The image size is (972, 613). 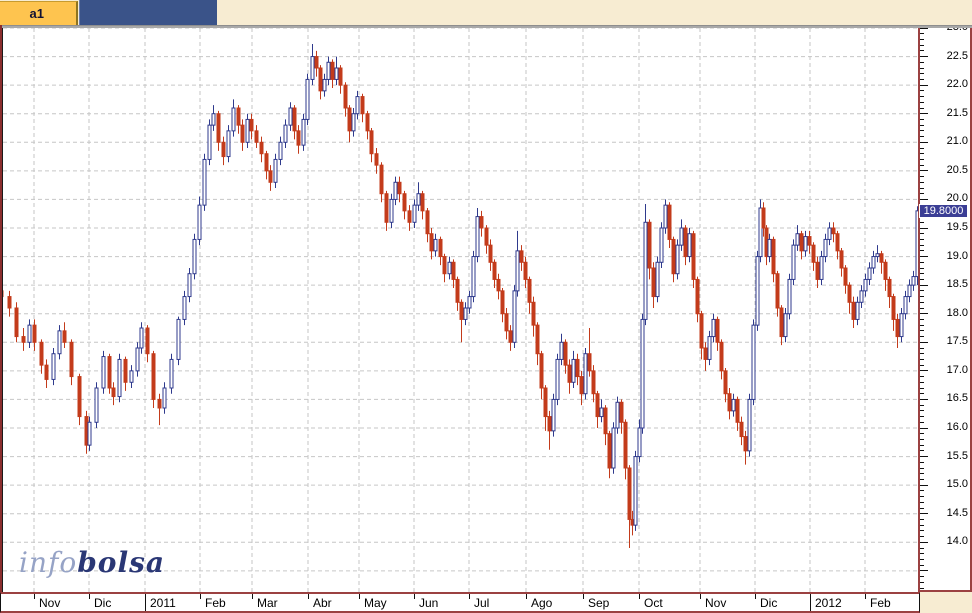 What do you see at coordinates (880, 603) in the screenshot?
I see `month-label: Feb` at bounding box center [880, 603].